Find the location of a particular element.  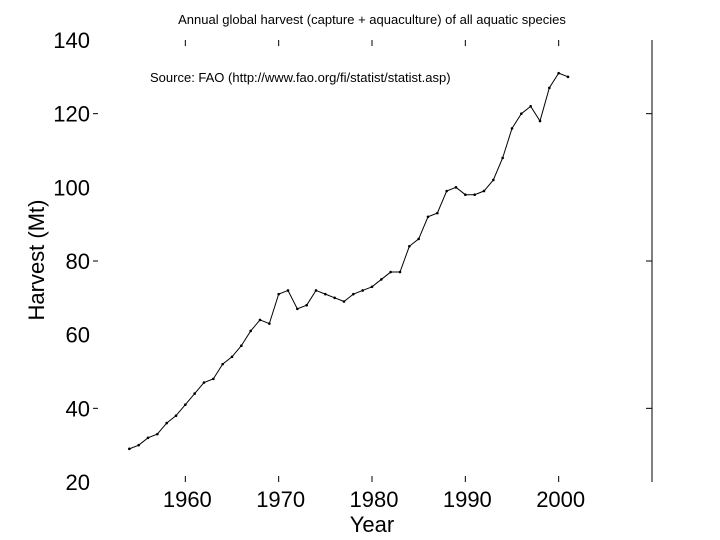

x-tick-label: 1970 is located at coordinates (280, 499).